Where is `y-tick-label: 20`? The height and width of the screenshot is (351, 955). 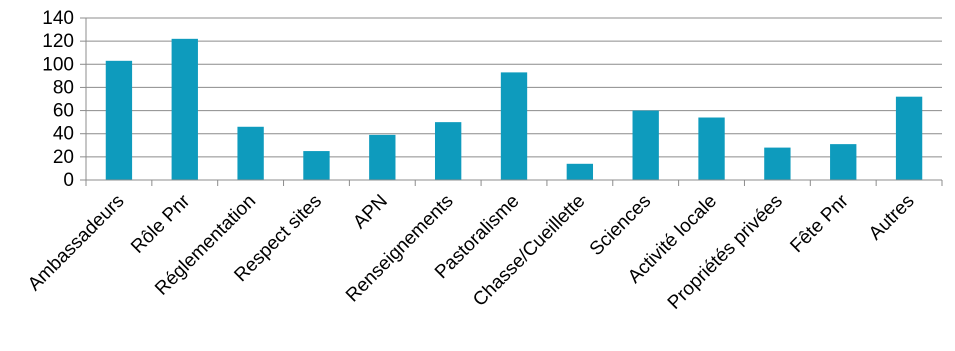 y-tick-label: 20 is located at coordinates (63, 157).